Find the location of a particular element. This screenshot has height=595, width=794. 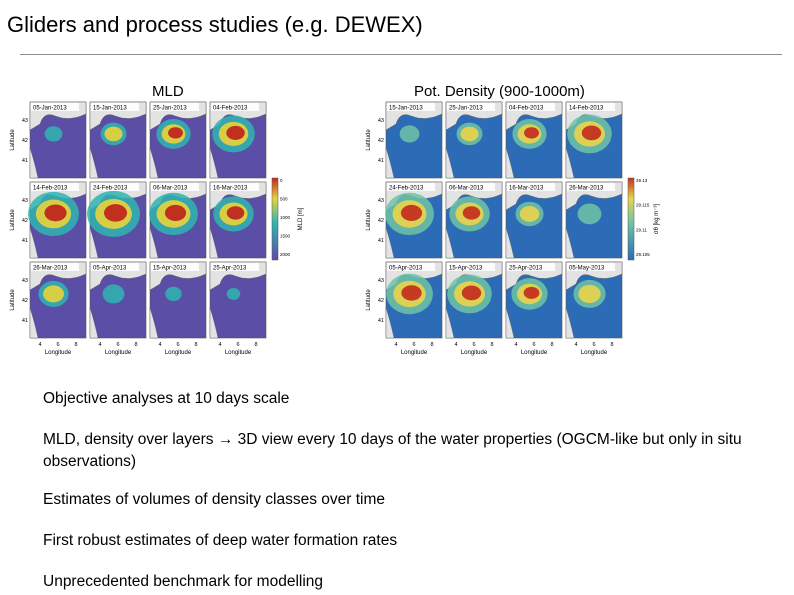

title-divider is located at coordinates (401, 54).